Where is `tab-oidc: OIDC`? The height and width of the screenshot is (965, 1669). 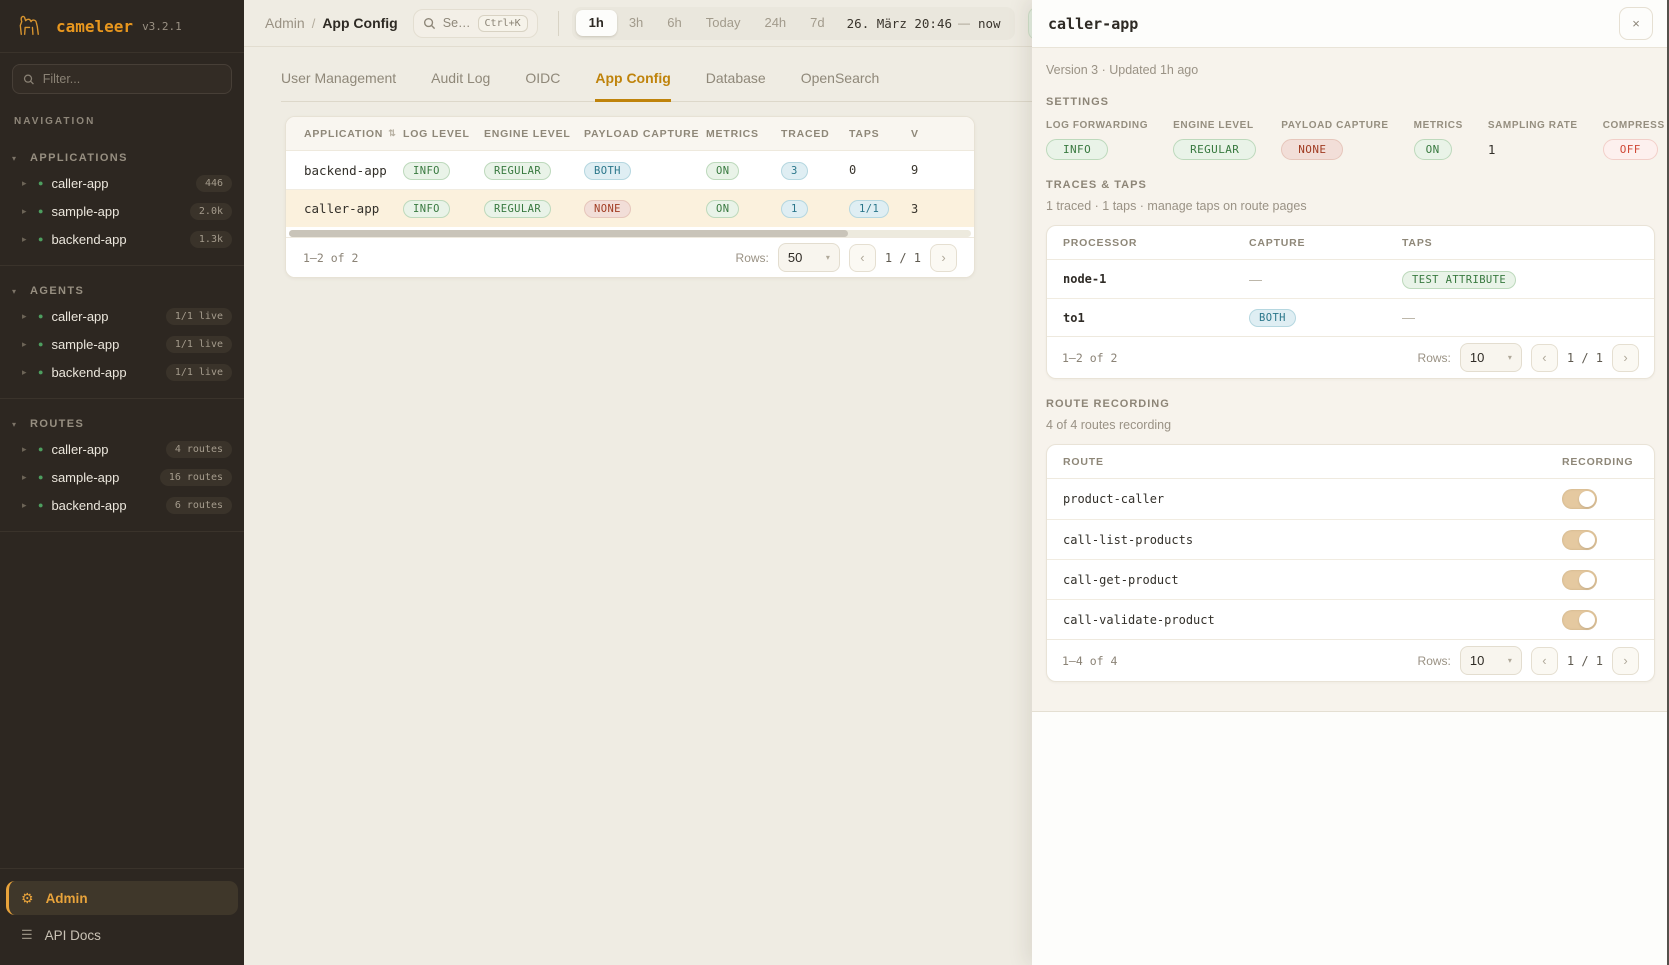 tab-oidc: OIDC is located at coordinates (543, 78).